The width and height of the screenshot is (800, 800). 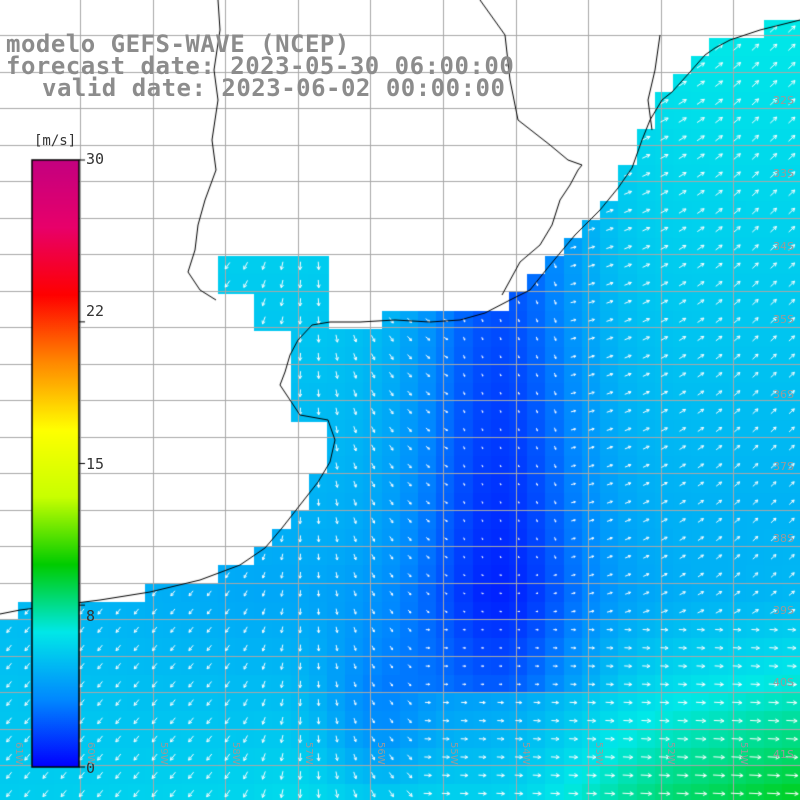 What do you see at coordinates (235, 753) in the screenshot?
I see `lon-label-58w: 58W` at bounding box center [235, 753].